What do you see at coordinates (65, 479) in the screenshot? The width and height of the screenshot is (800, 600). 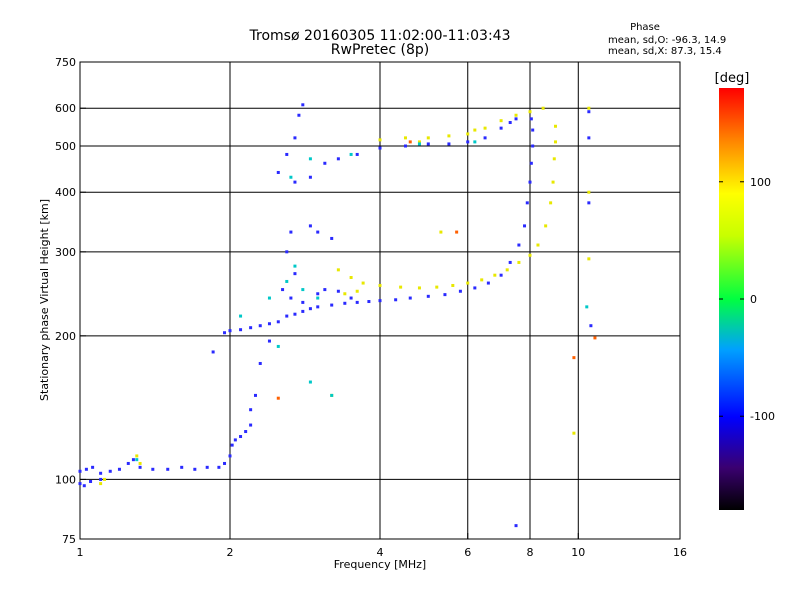 I see `y-tick-label: 100` at bounding box center [65, 479].